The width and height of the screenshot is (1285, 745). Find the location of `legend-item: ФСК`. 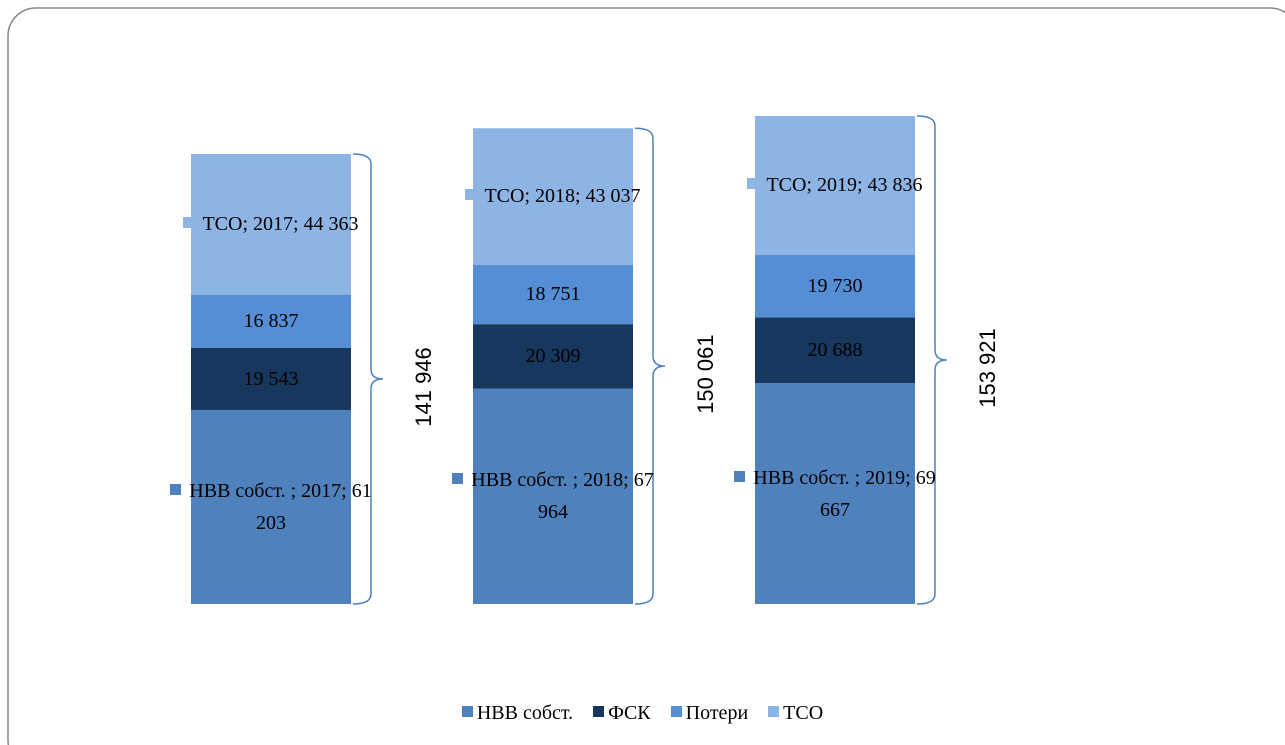

legend-item: ФСК is located at coordinates (622, 713).